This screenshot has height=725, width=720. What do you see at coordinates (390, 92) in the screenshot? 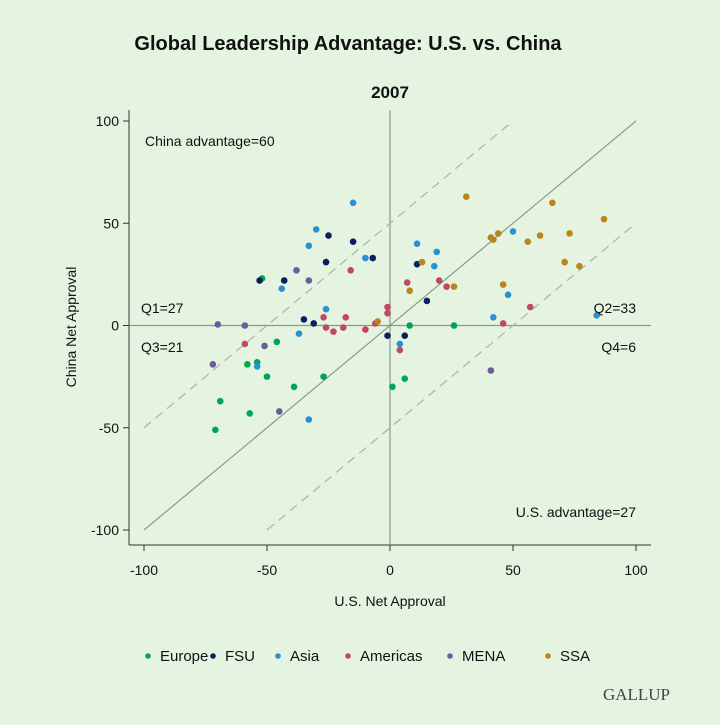
I see `chart-subtitle: 2007` at bounding box center [390, 92].